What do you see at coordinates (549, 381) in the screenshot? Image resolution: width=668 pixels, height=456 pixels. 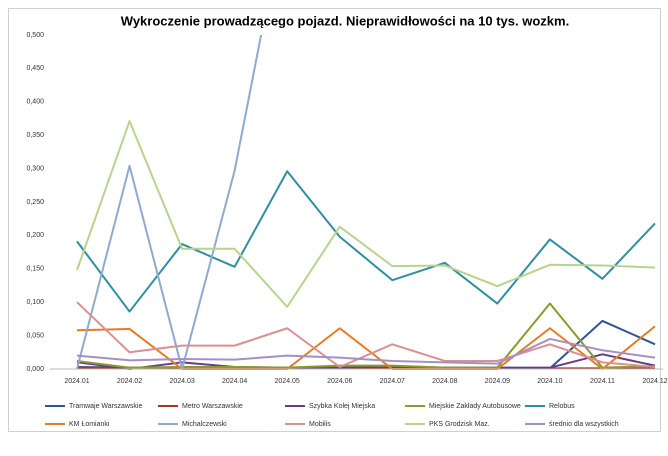 I see `x-tick-label: 2024.10` at bounding box center [549, 381].